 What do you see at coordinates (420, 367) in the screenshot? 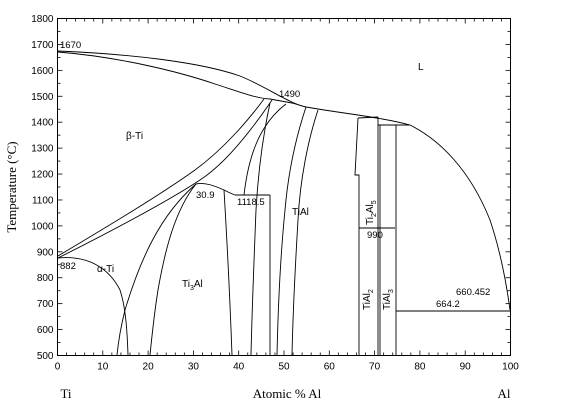
I see `x-tick-label: 80` at bounding box center [420, 367].